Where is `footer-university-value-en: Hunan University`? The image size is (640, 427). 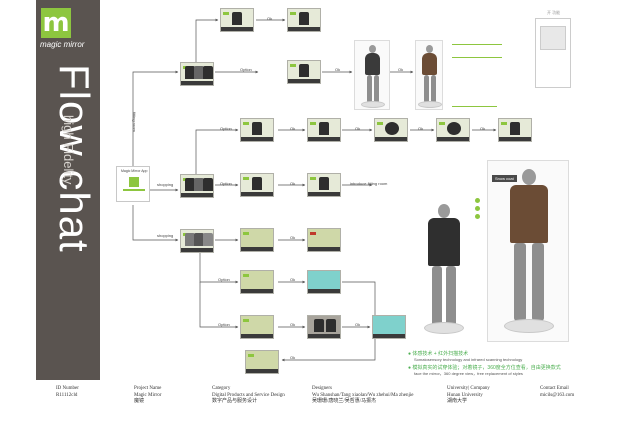 footer-university-value-en: Hunan University is located at coordinates (465, 395).